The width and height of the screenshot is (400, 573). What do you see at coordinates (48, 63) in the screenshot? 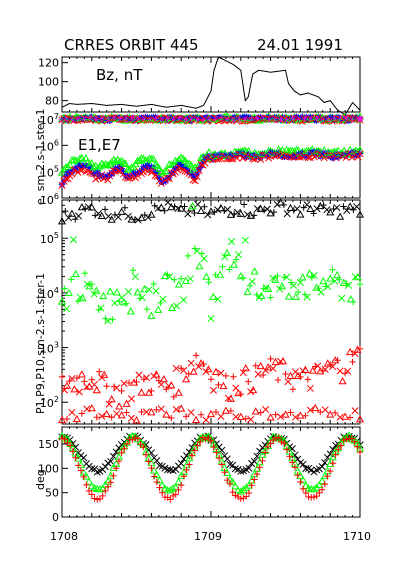
I see `bz-ytick-label-120: 120` at bounding box center [48, 63].